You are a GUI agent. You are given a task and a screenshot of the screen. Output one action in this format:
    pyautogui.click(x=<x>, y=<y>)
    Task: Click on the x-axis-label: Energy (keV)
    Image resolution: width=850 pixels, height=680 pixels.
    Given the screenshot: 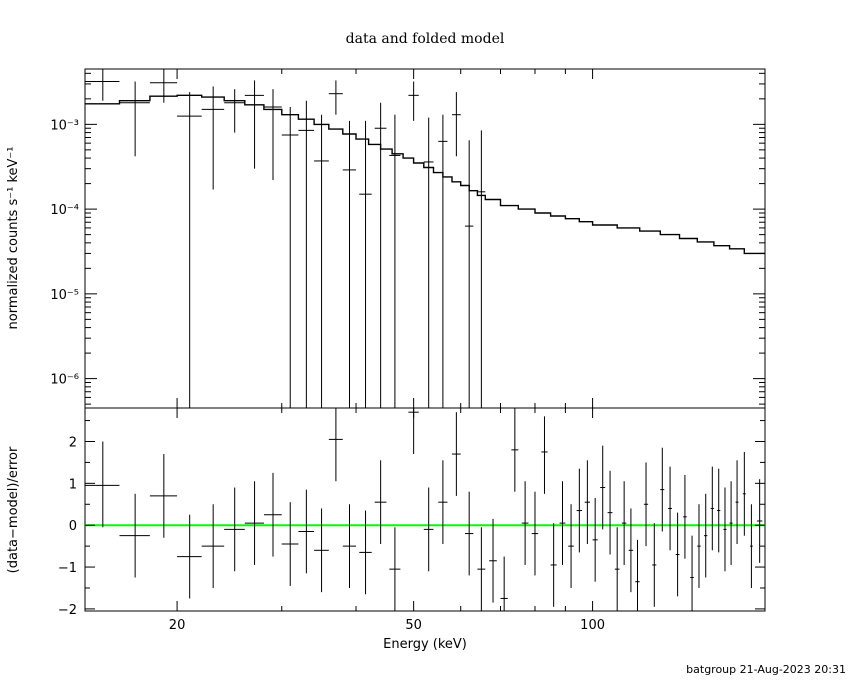 What is the action you would take?
    pyautogui.click(x=425, y=644)
    